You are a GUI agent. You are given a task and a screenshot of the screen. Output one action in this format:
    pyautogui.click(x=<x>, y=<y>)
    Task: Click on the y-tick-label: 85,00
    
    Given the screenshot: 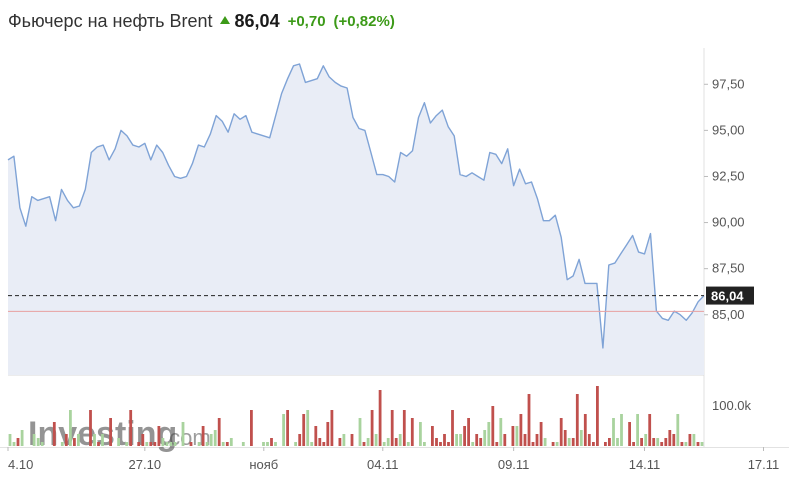 What is the action you would take?
    pyautogui.click(x=728, y=314)
    